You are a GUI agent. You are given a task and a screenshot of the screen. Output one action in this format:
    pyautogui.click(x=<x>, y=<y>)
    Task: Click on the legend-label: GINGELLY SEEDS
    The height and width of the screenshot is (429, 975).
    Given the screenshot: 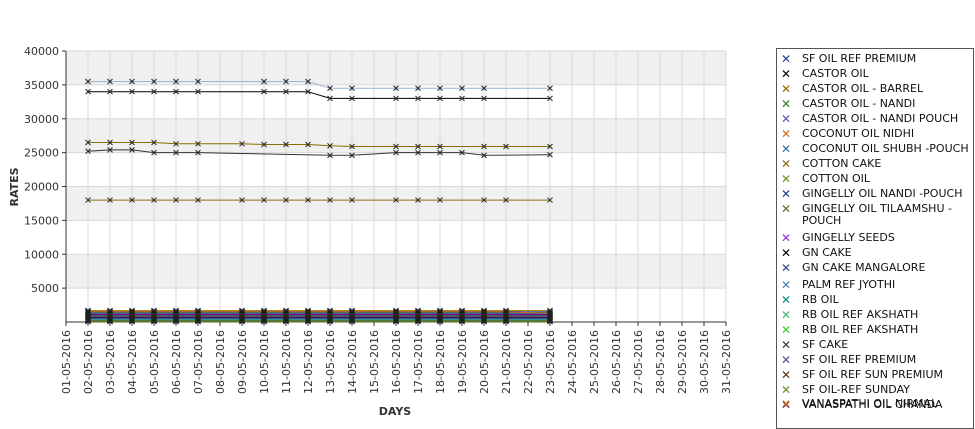 What is the action you would take?
    pyautogui.click(x=848, y=237)
    